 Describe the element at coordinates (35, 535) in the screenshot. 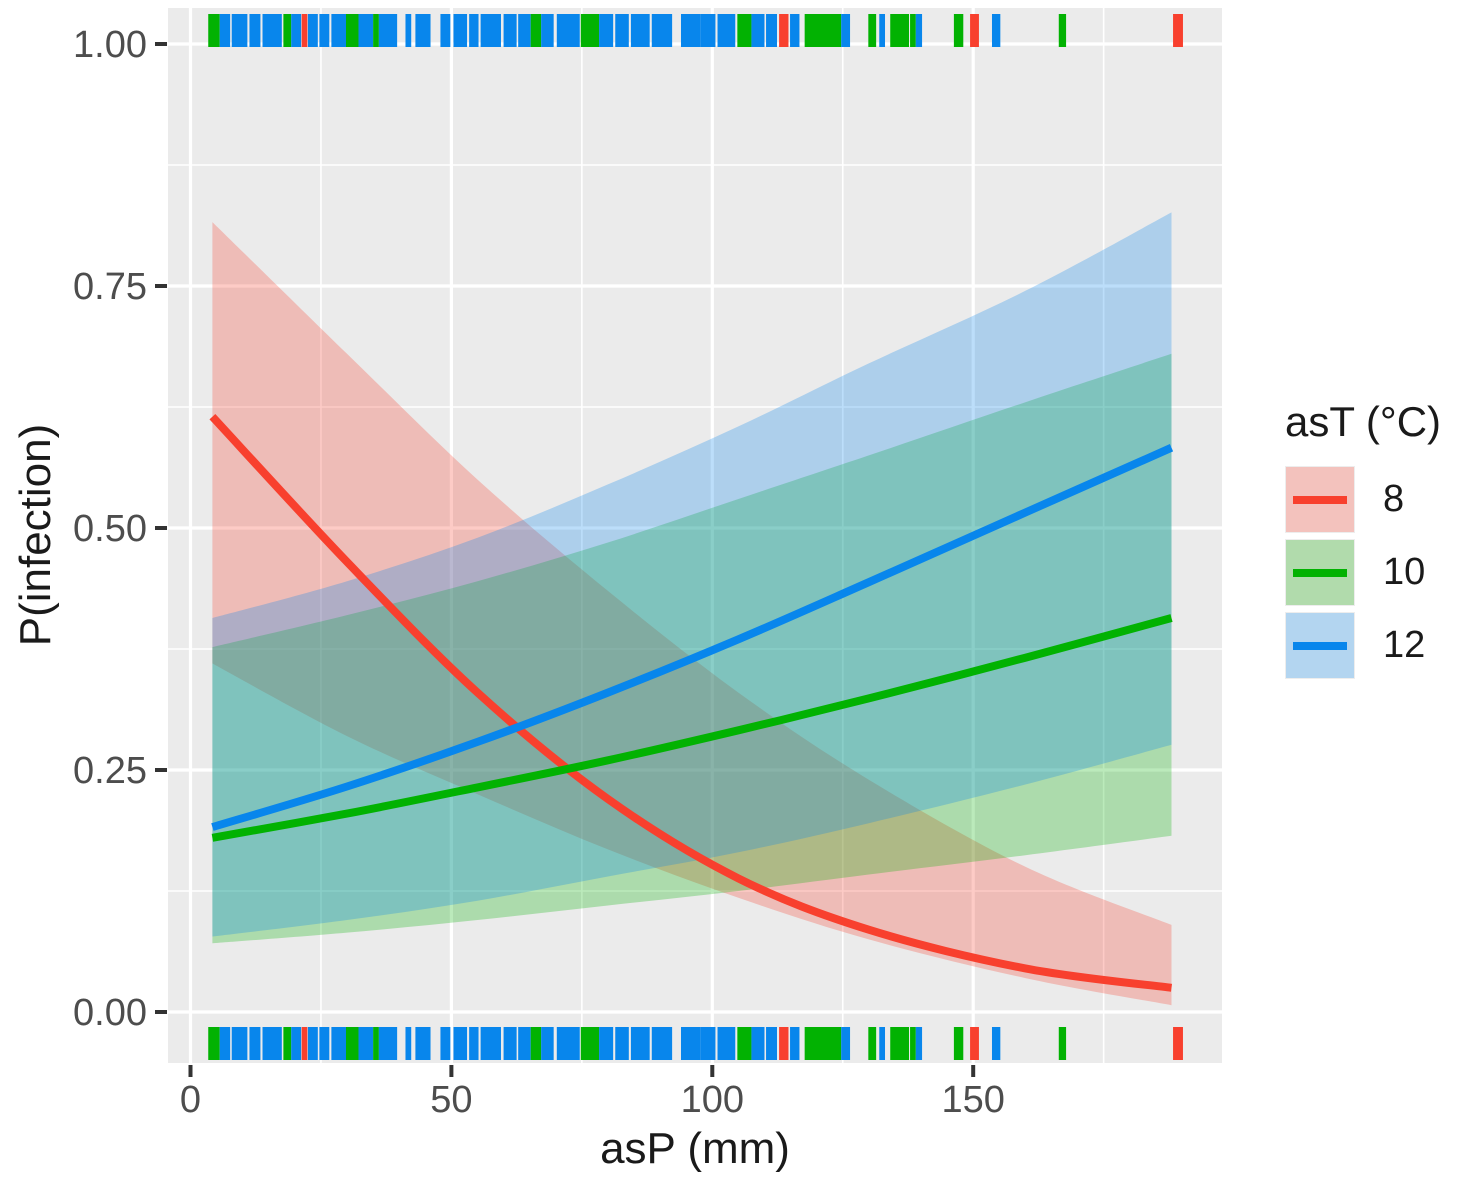

I see `y-axis-title: P(infection)` at that location.